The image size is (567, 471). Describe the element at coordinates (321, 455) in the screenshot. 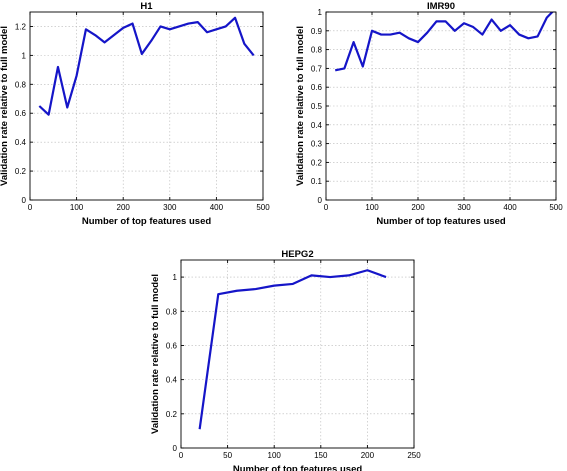

I see `x-tick-label: 150` at that location.